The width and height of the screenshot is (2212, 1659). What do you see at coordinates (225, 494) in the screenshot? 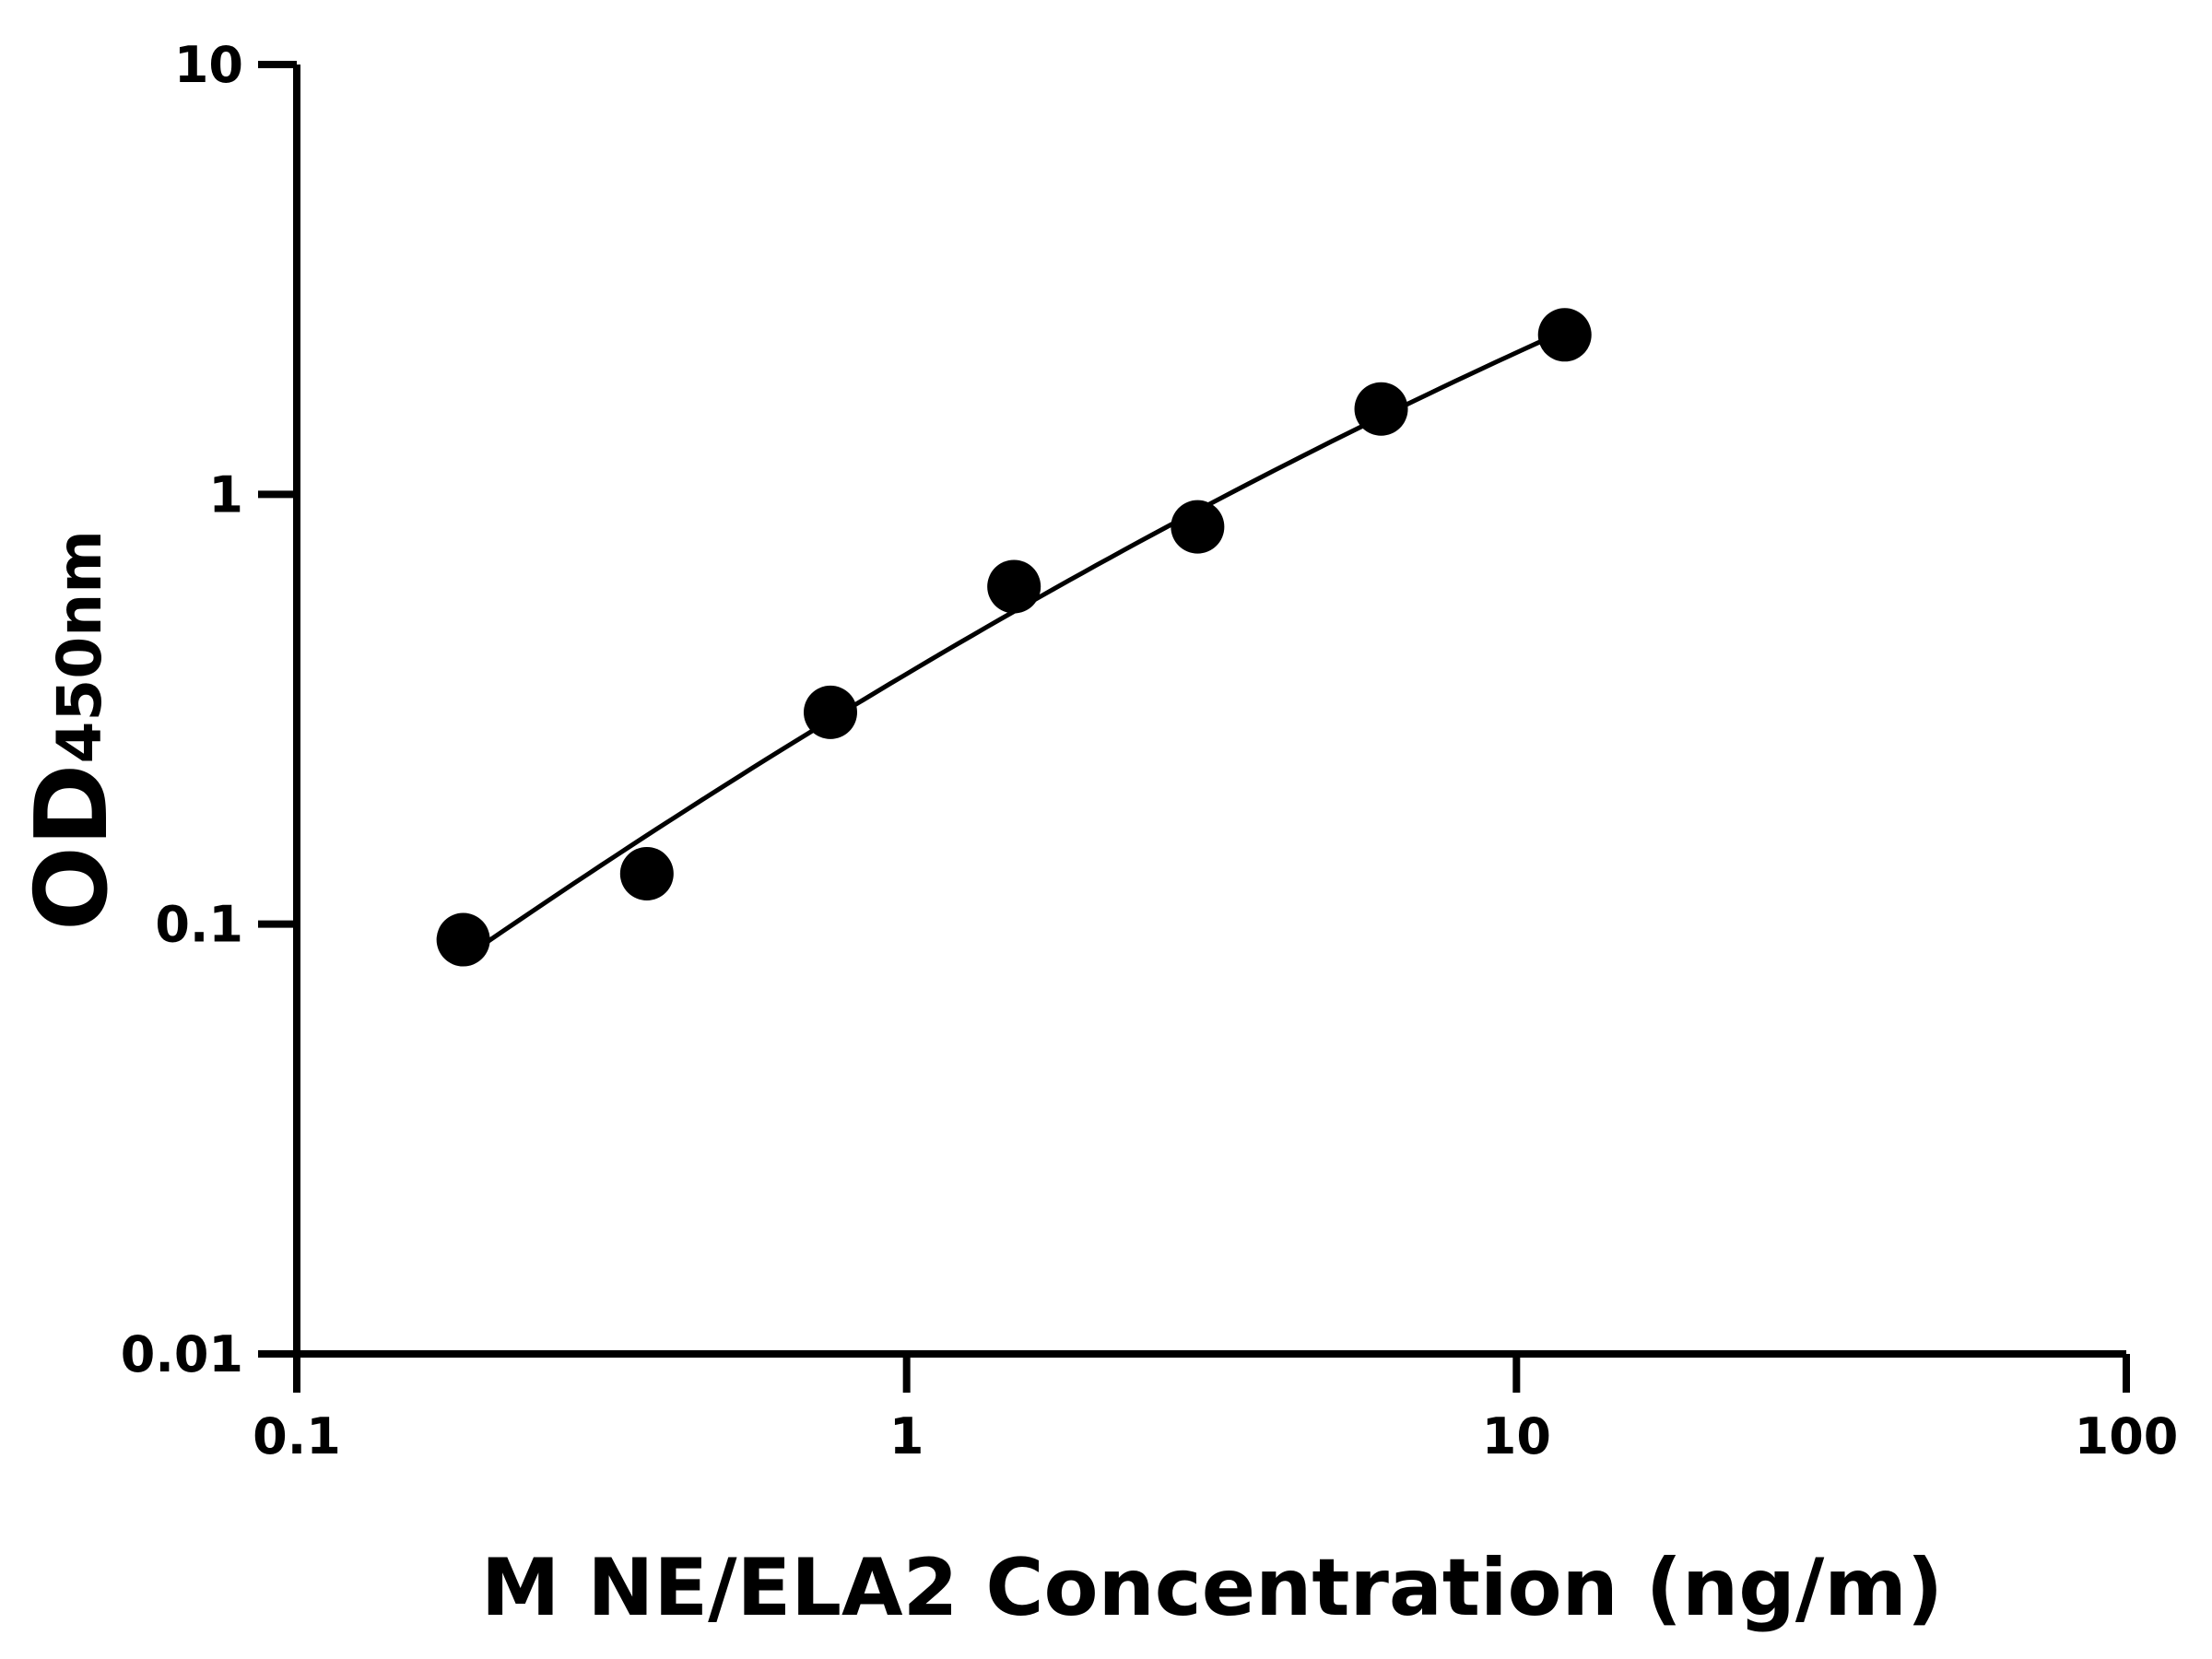
I see `y-tick-label: 1` at bounding box center [225, 494].